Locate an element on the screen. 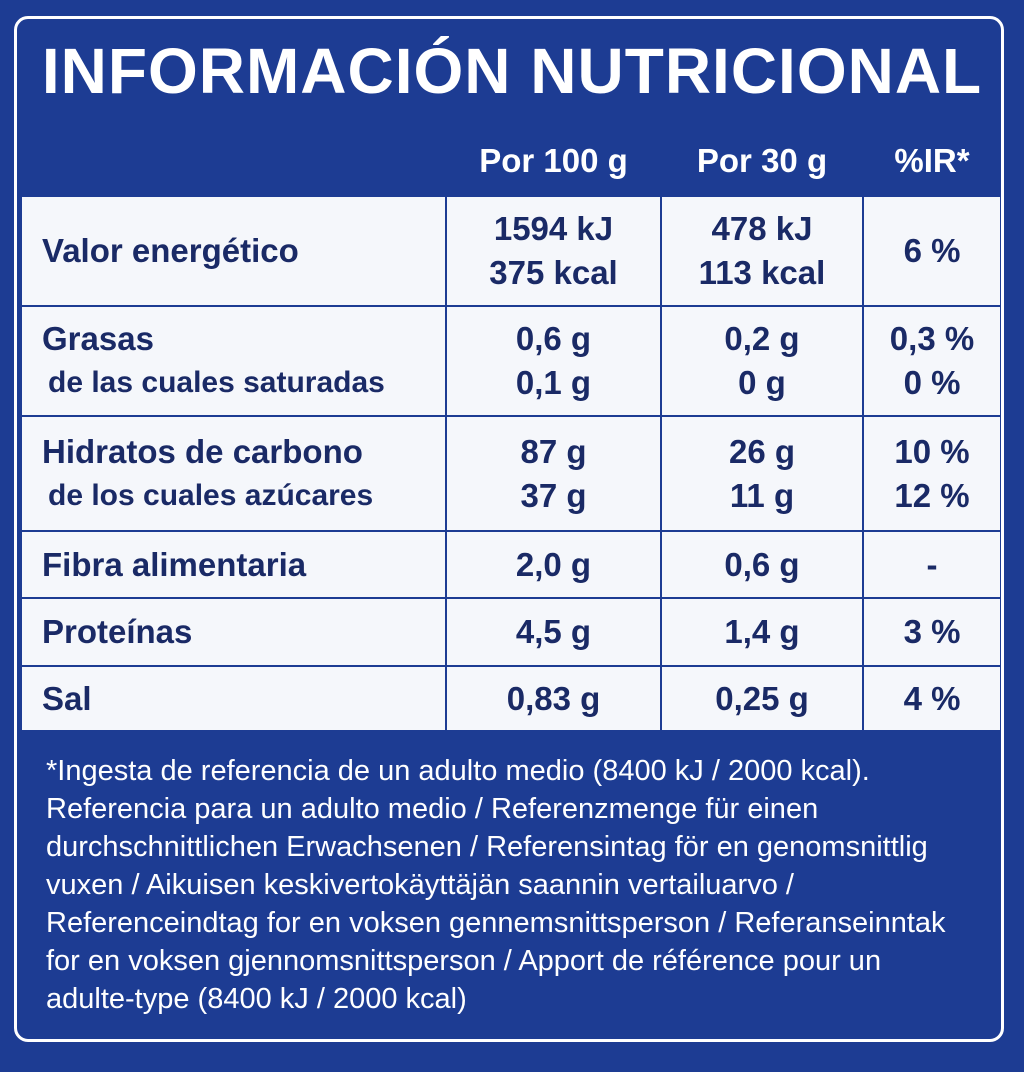 The image size is (1024, 1072). value-cell: 0,25 g is located at coordinates (762, 698).